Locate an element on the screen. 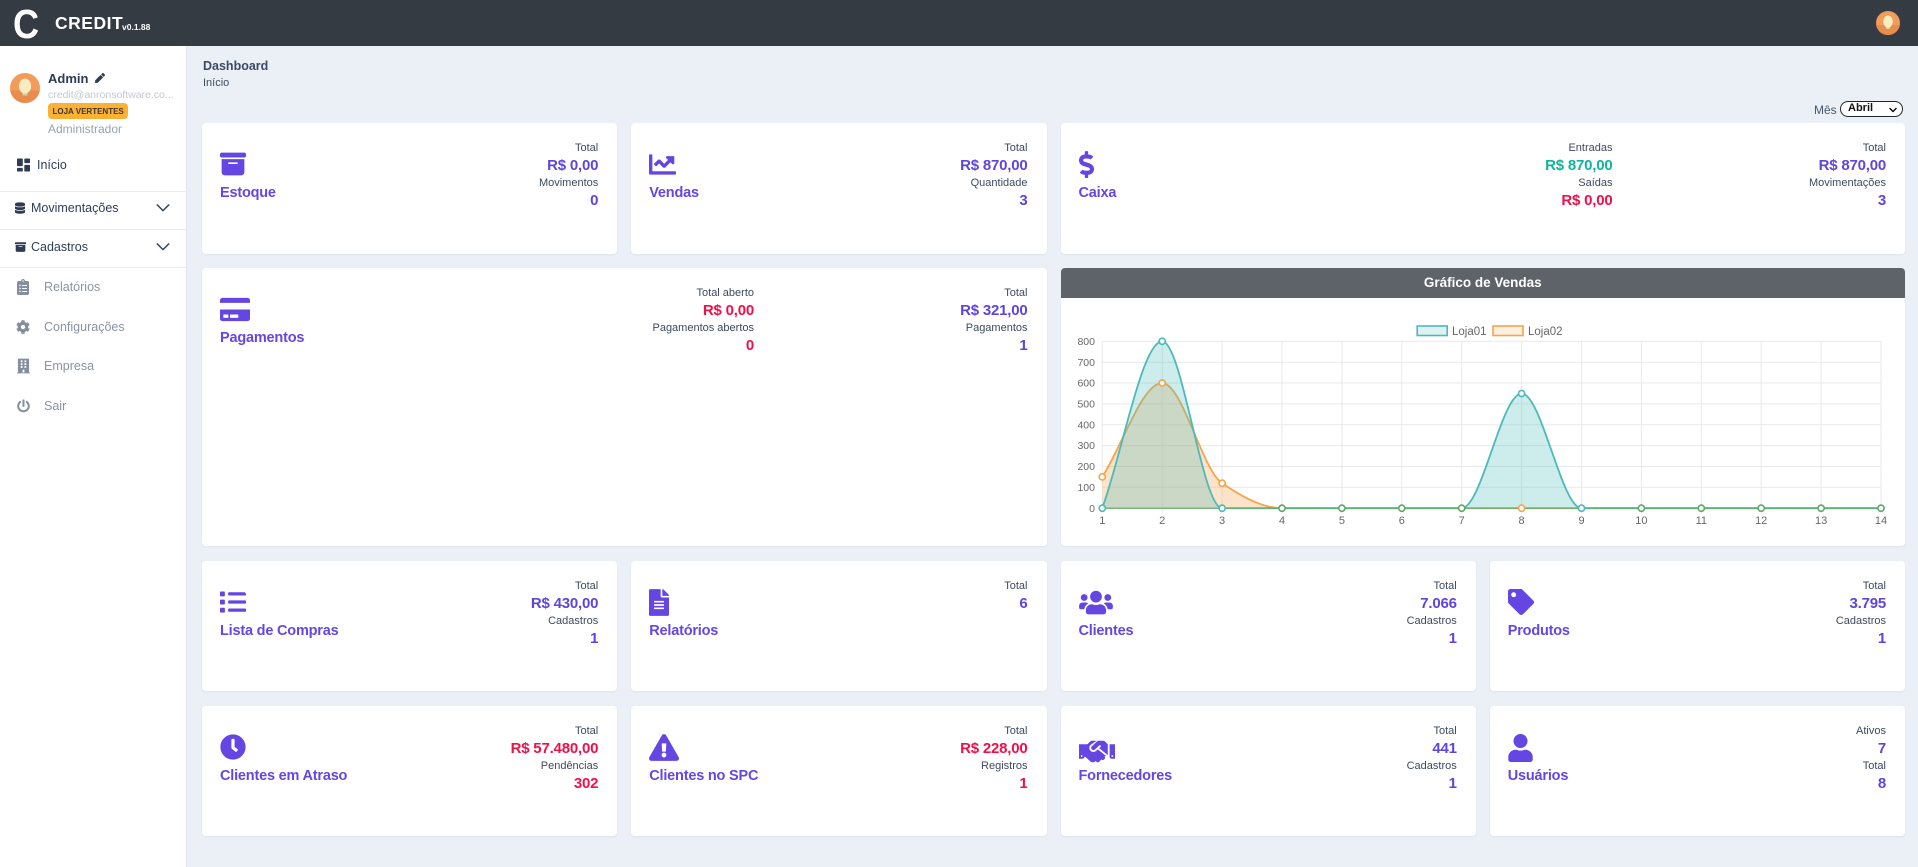 The image size is (1918, 867). svg-text: 400 is located at coordinates (1086, 425).